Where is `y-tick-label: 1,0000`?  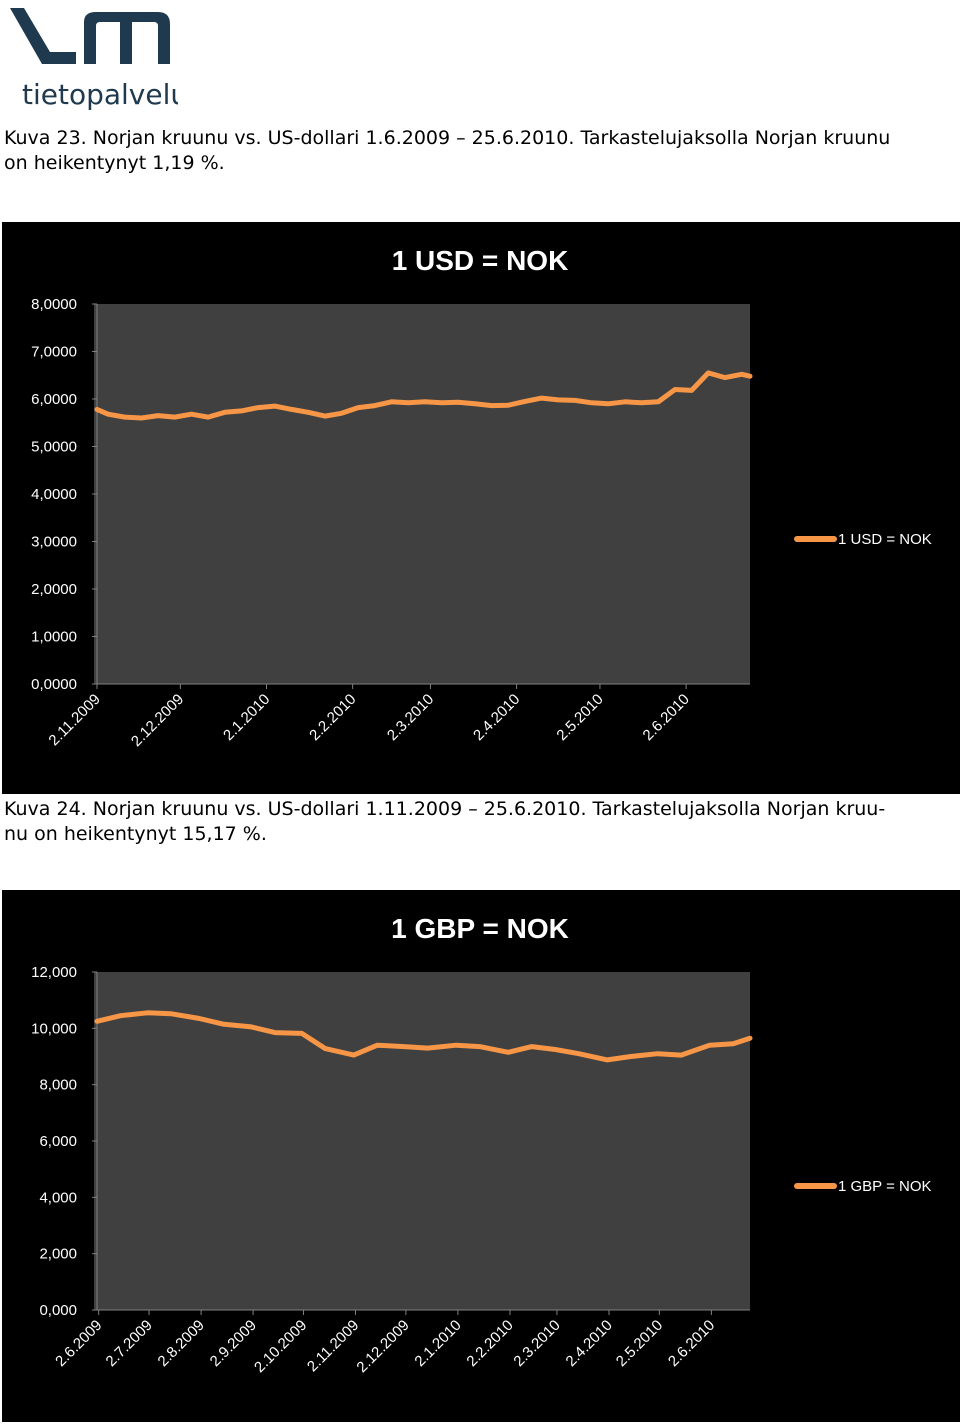 y-tick-label: 1,0000 is located at coordinates (54, 637).